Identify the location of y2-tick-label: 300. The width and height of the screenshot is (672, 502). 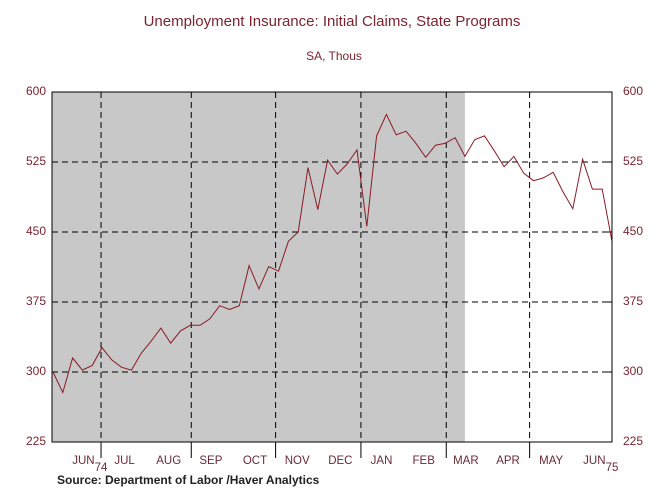
(633, 371).